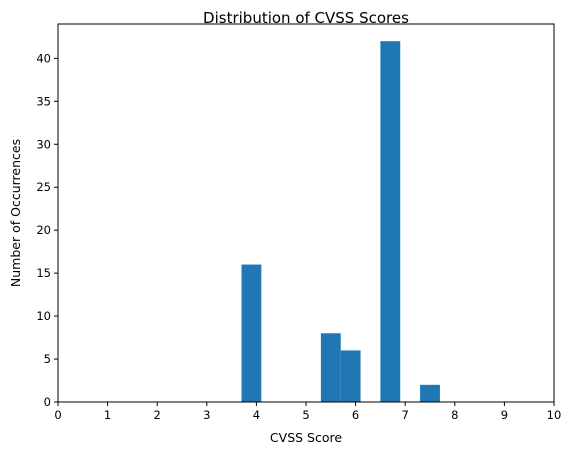 This screenshot has width=571, height=455. What do you see at coordinates (47, 402) in the screenshot?
I see `y-tick-label-0: 0` at bounding box center [47, 402].